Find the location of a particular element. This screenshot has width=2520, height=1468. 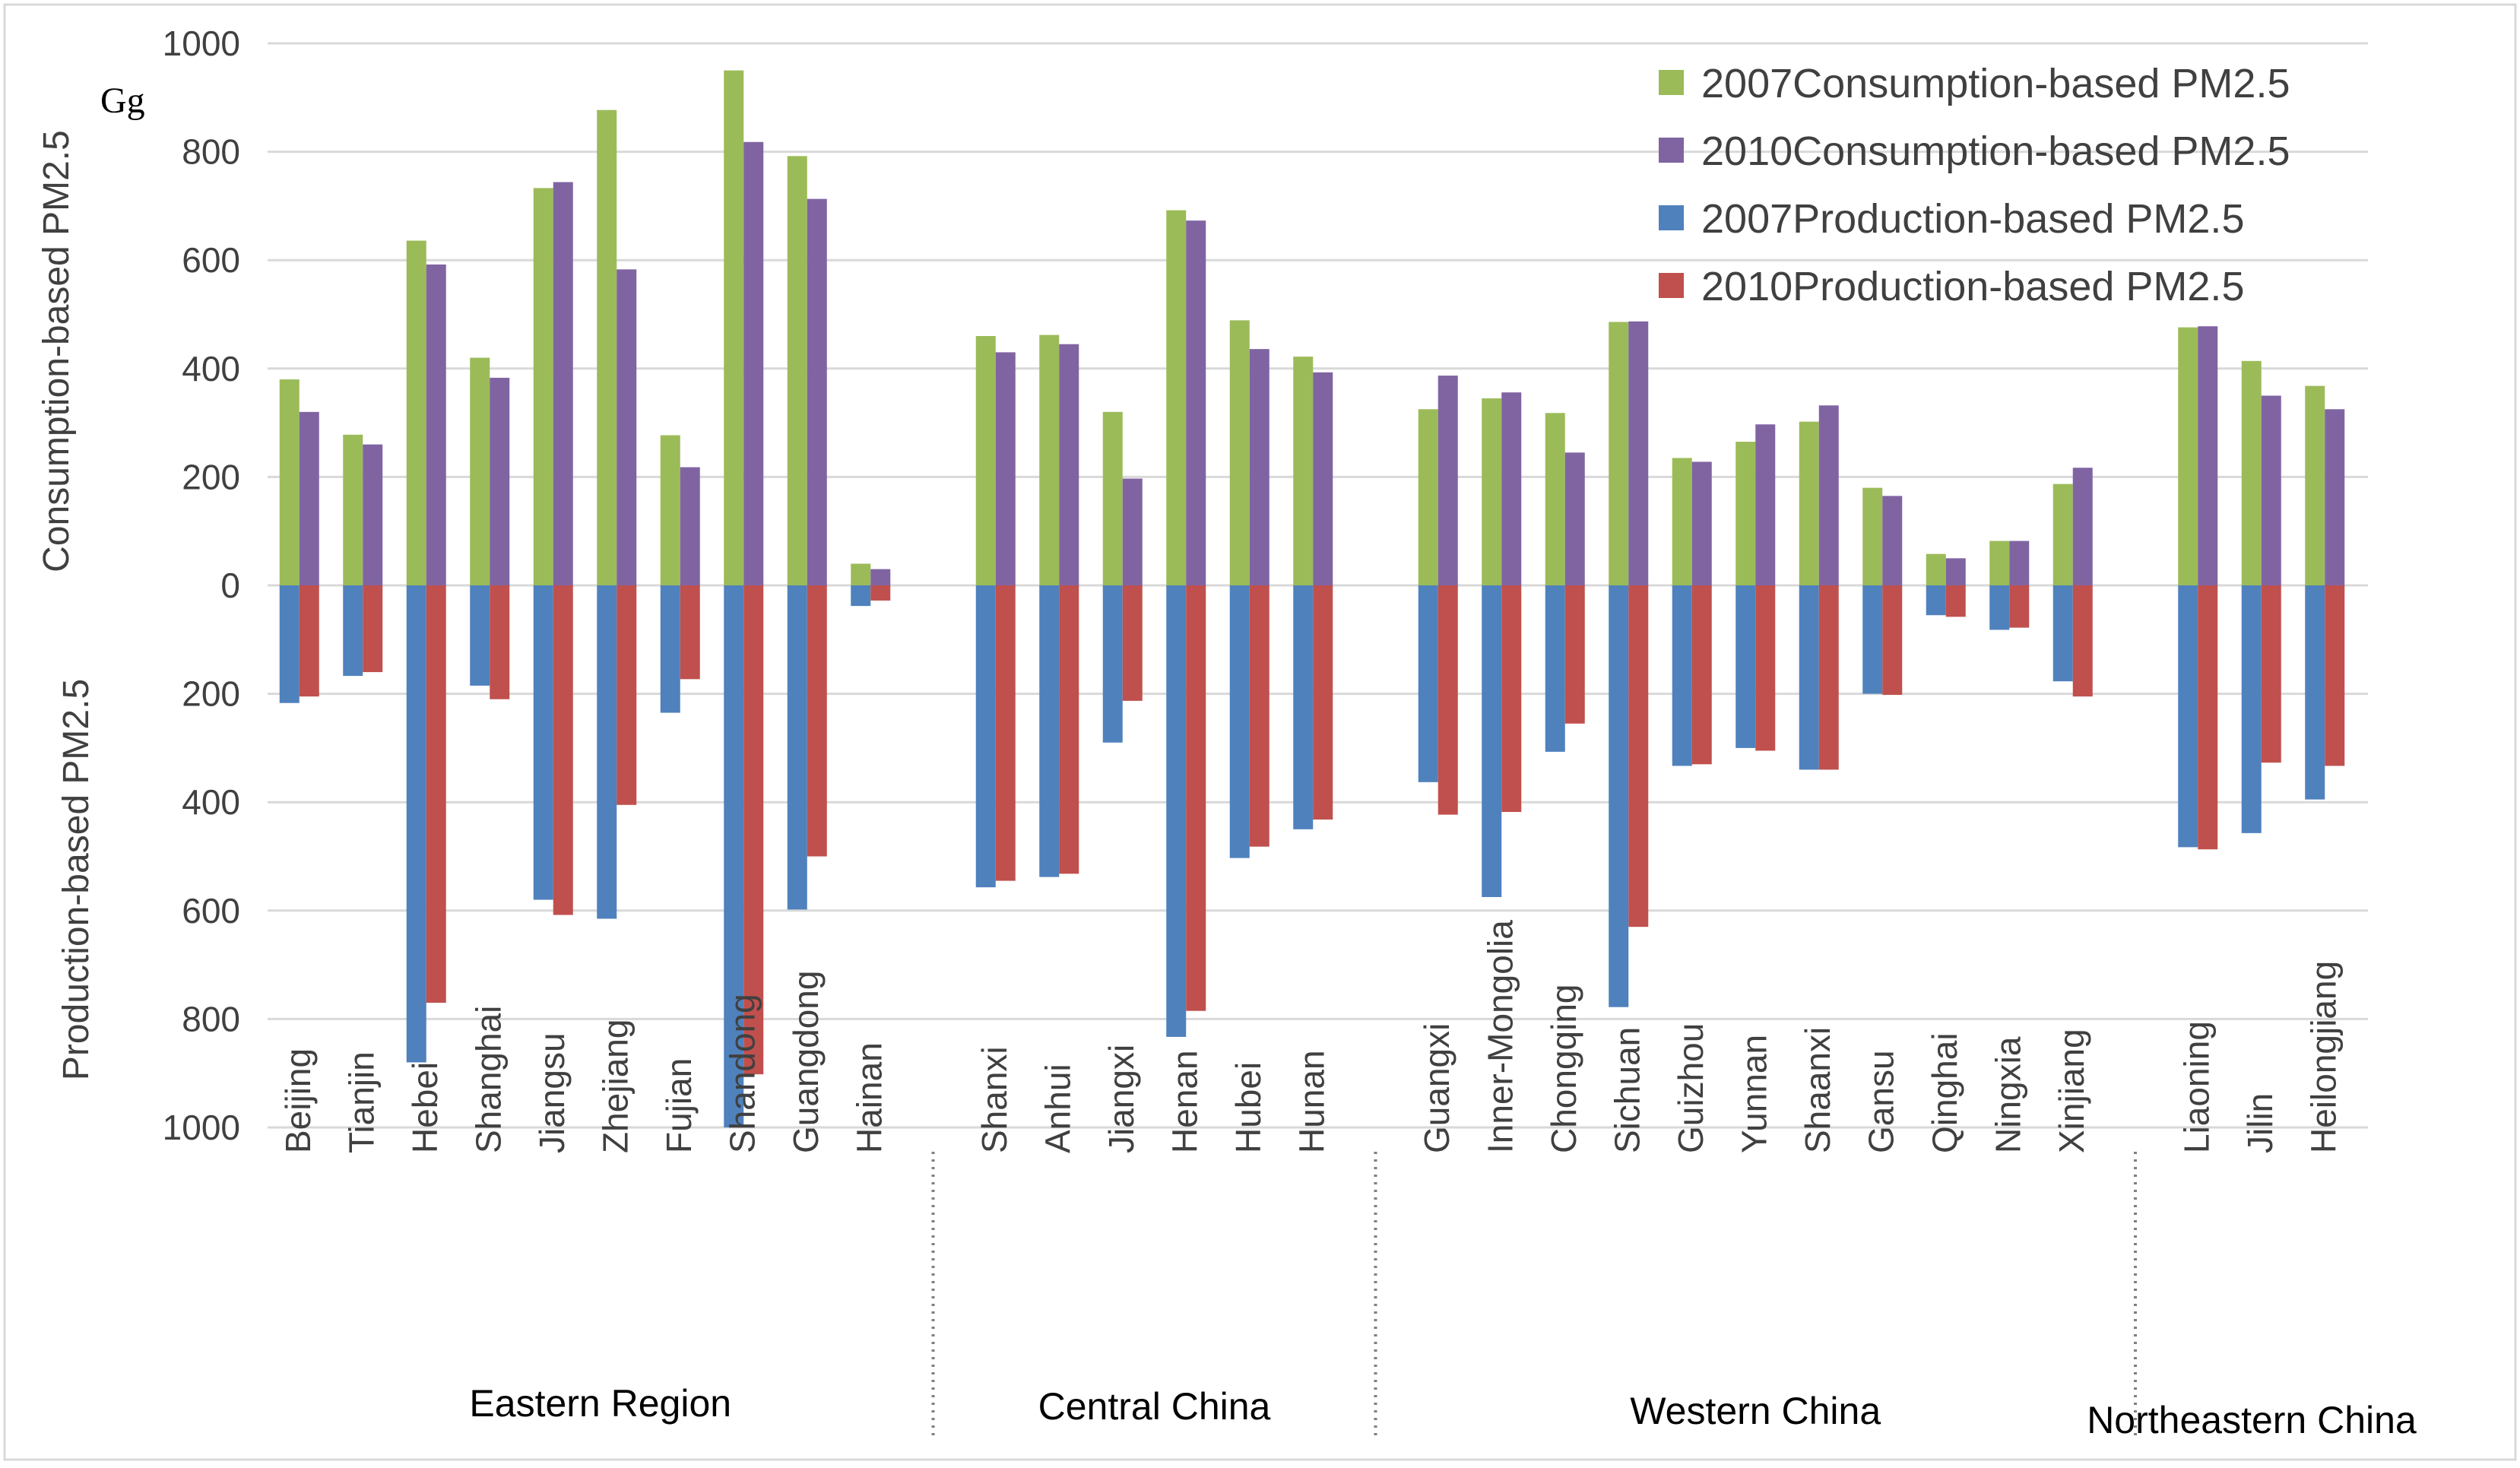

y-axis-title-upper: Consumption-based PM2.5 is located at coordinates (56, 351).